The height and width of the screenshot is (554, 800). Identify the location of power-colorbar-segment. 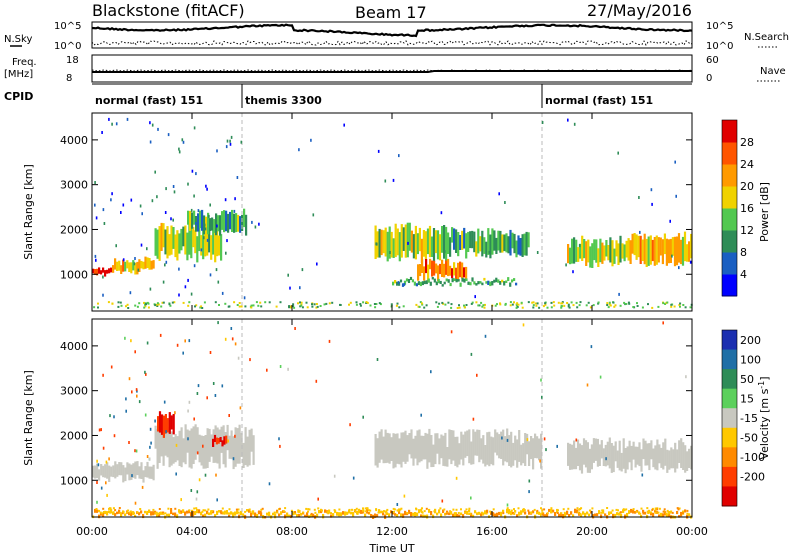
(729, 175).